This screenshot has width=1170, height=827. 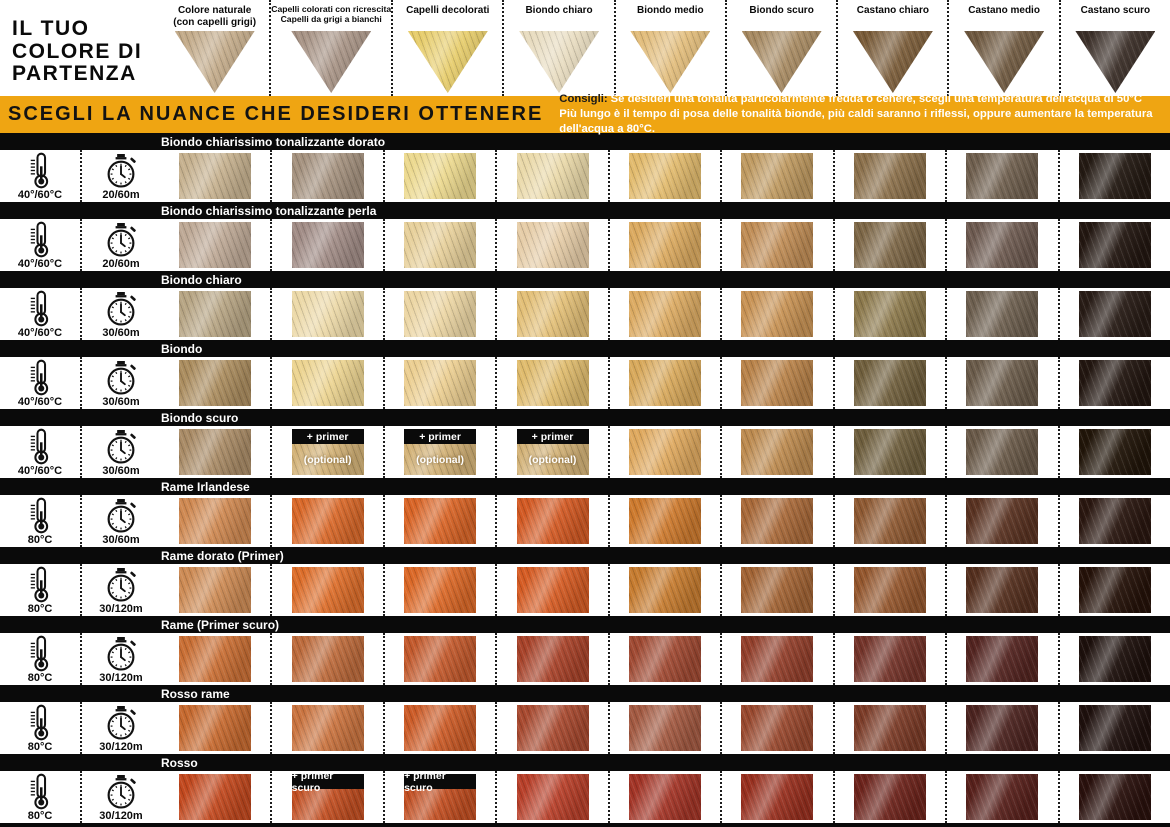 I want to click on starting-color-label: Castano chiaro, so click(x=892, y=10).